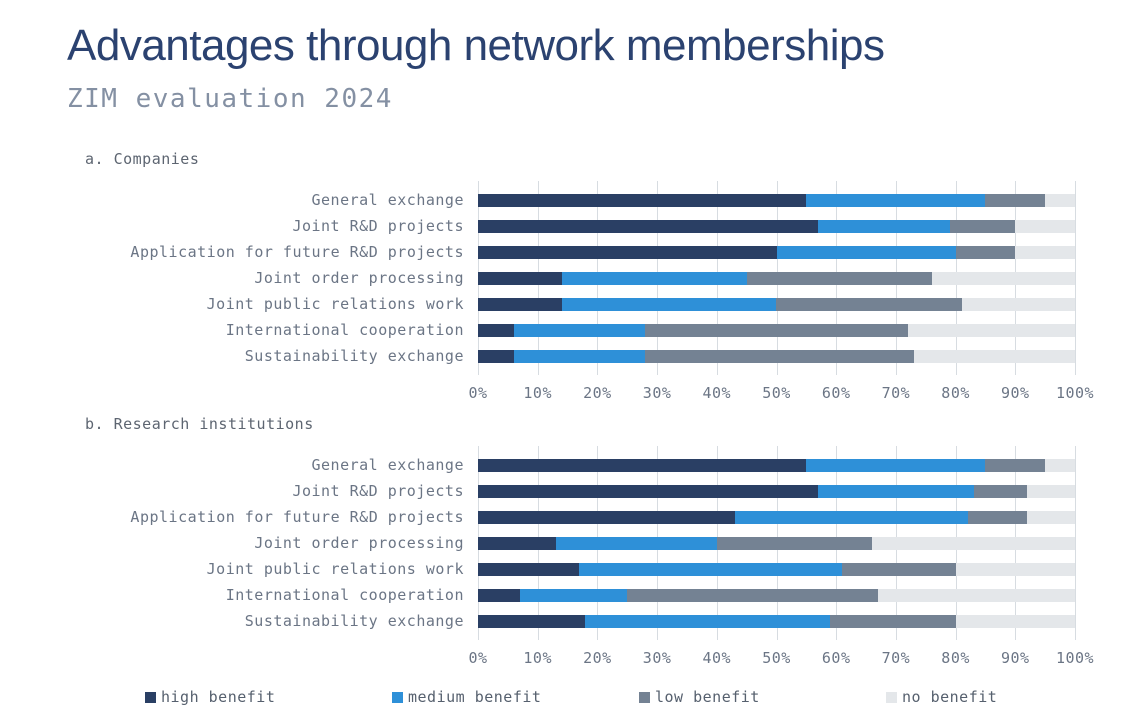 Image resolution: width=1130 pixels, height=720 pixels. Describe the element at coordinates (707, 697) in the screenshot. I see `legend-label: low benefit` at that location.